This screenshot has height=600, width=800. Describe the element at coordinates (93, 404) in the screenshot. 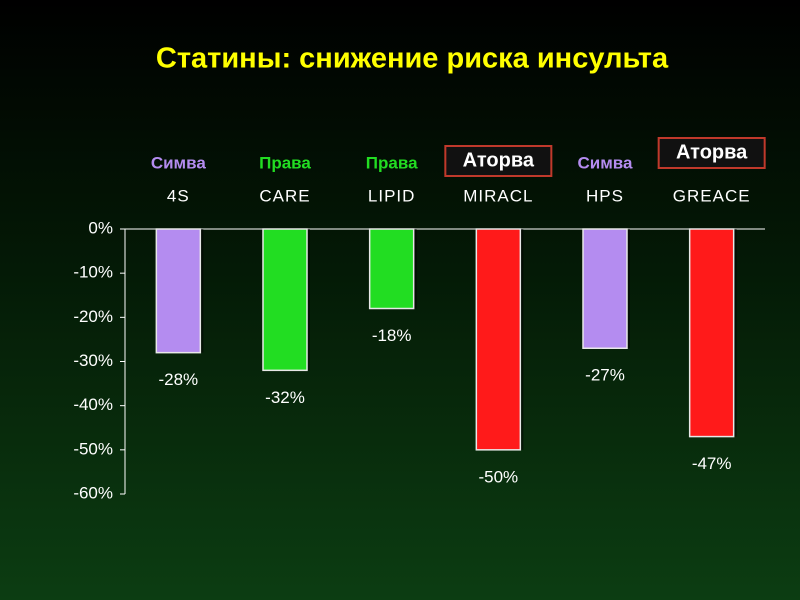

I see `y-tick-label: -40%` at that location.